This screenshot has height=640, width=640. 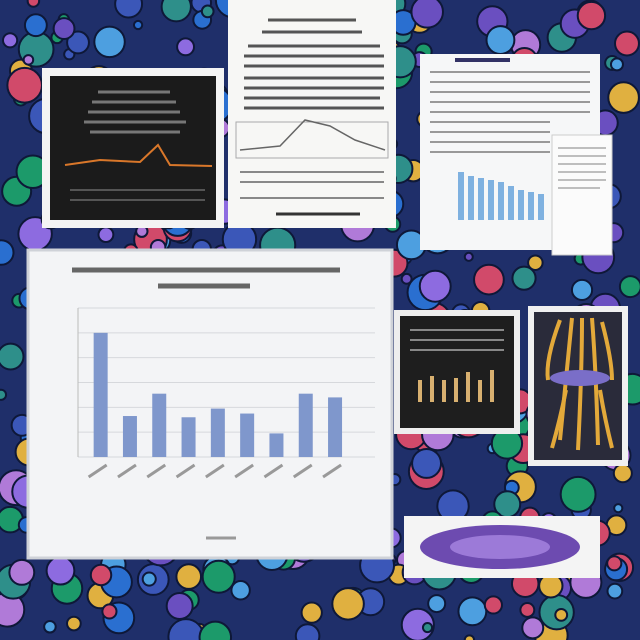 I want to click on image, so click(x=500, y=547).